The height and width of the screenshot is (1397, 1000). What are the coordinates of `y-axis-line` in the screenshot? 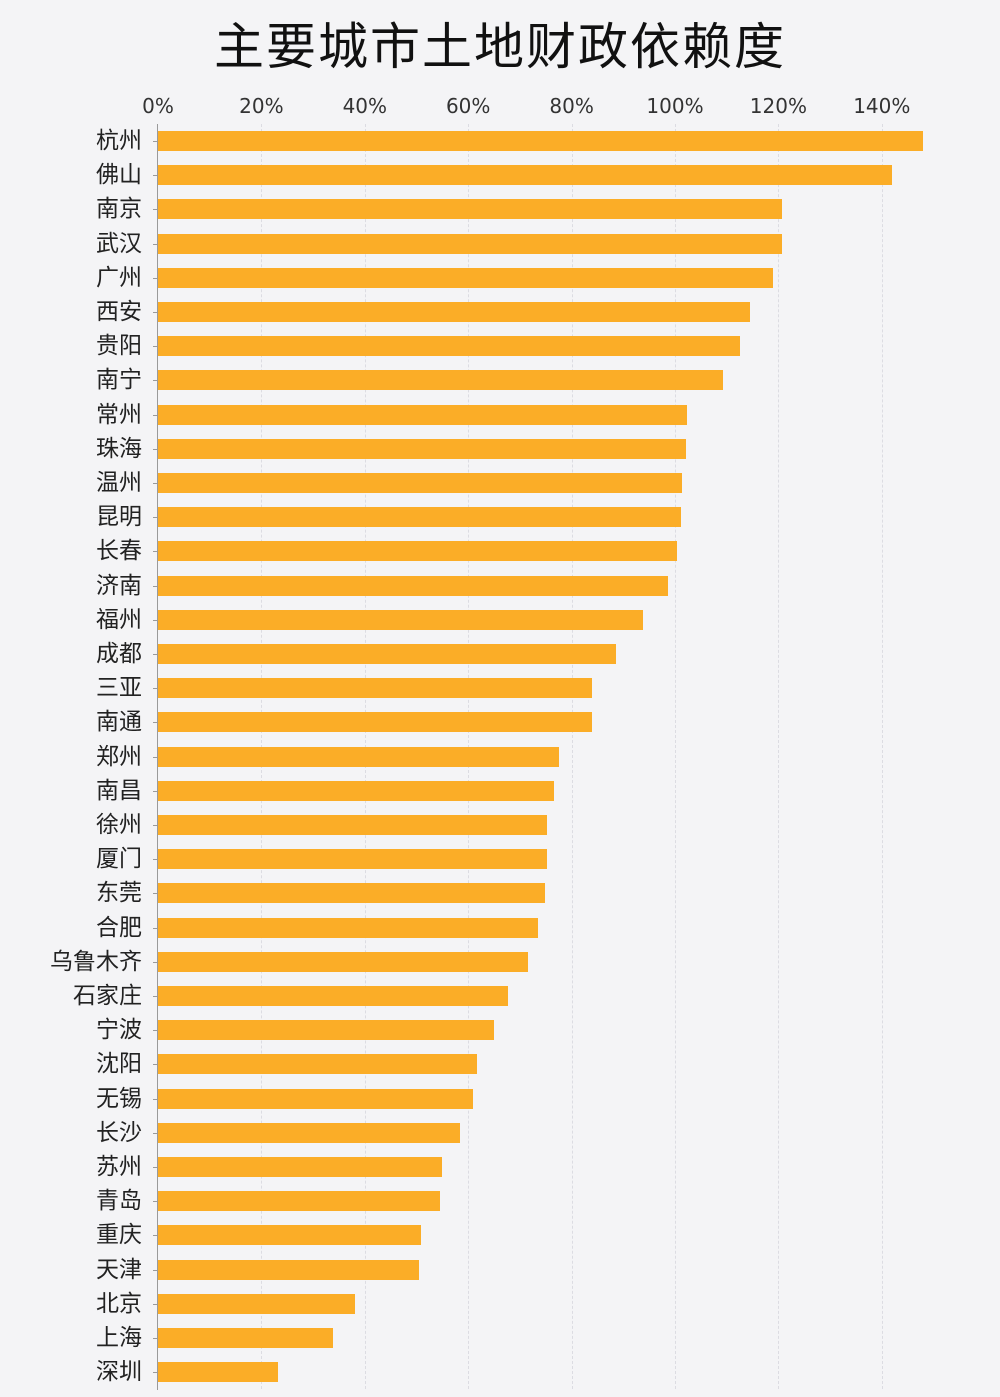 It's located at (157, 757).